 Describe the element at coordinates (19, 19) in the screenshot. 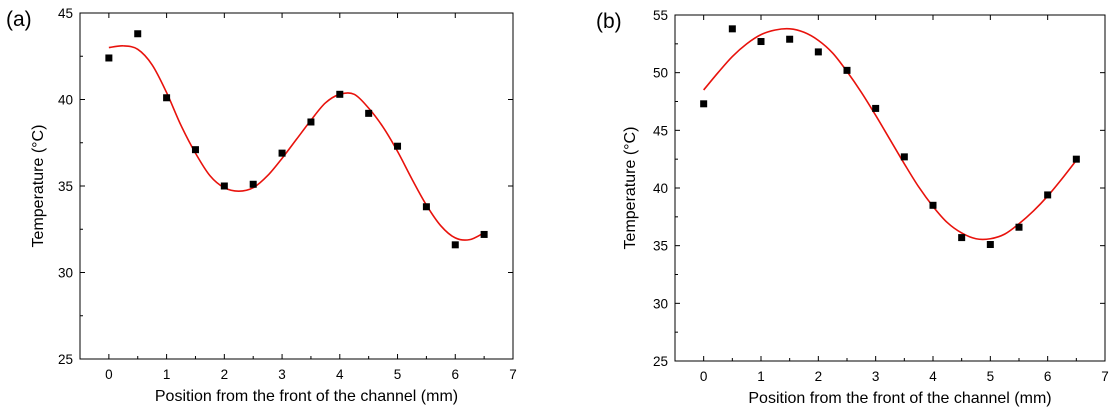

I see `panel-label: (a)` at that location.